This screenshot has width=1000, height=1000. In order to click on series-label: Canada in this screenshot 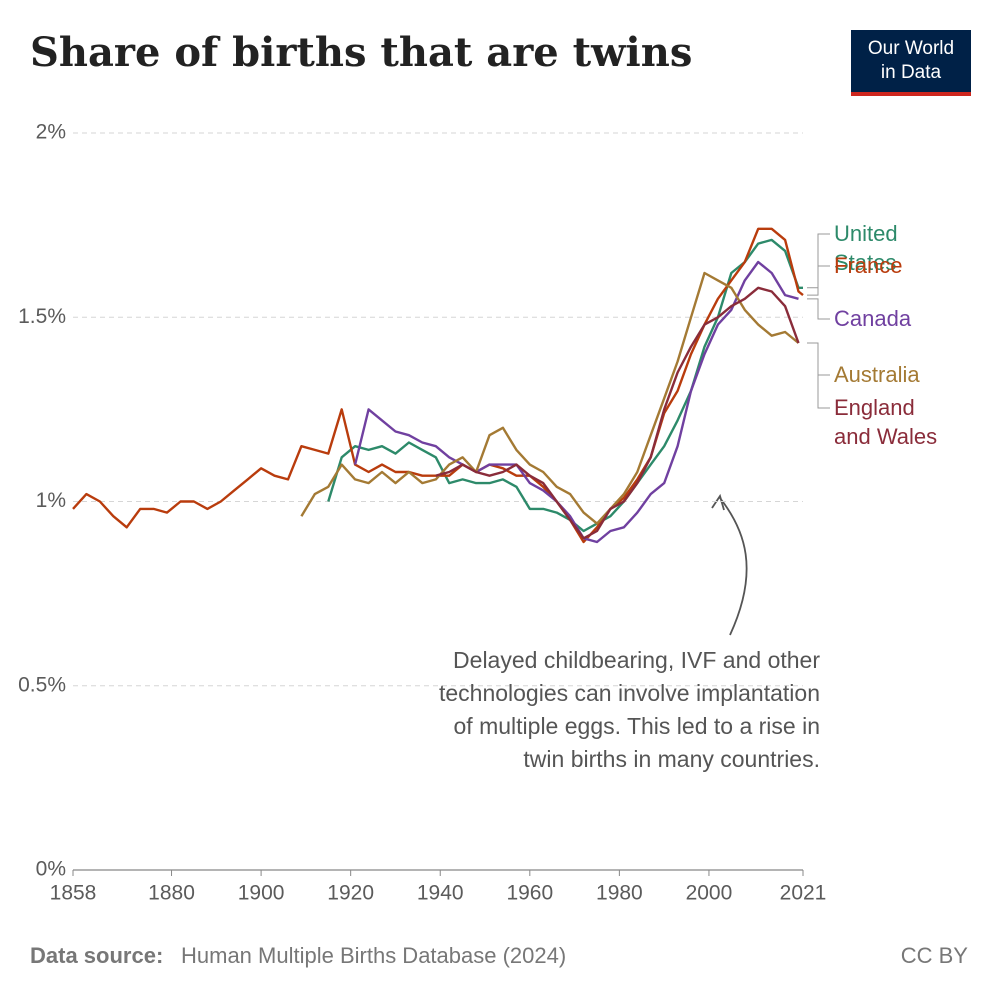, I will do `click(873, 318)`.